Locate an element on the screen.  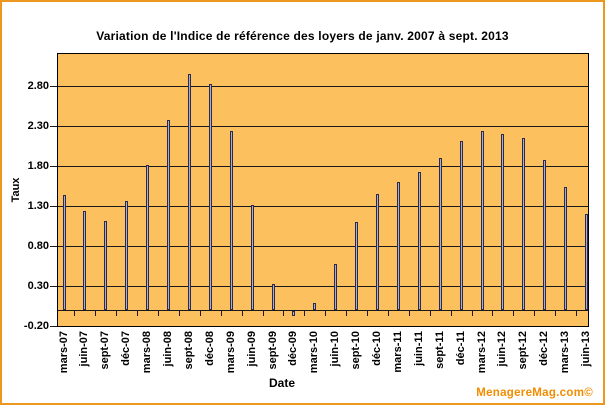
x-tick-label: sept-10 is located at coordinates (356, 350).